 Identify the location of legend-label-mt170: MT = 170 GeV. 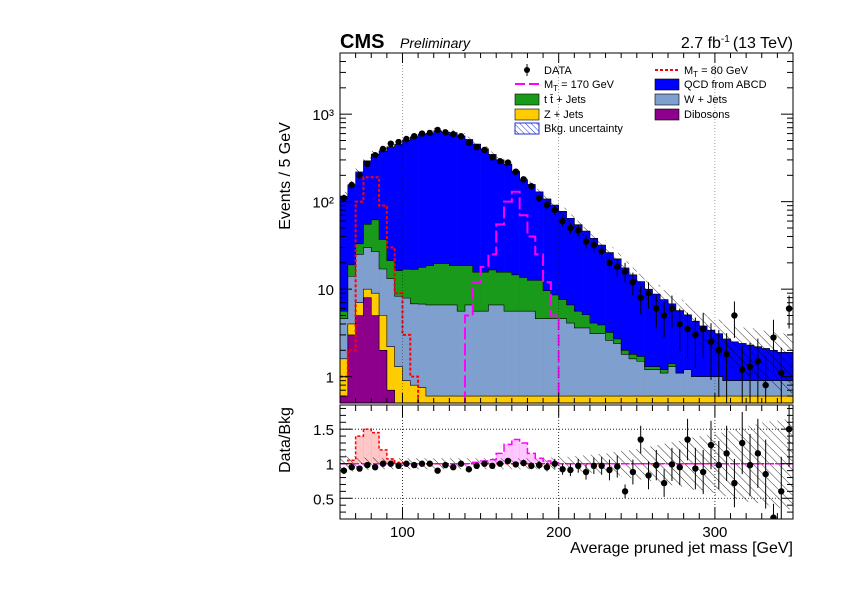
(579, 86).